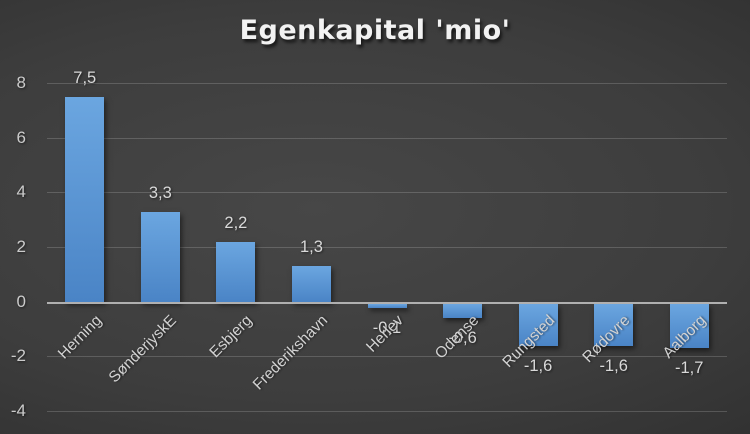 Image resolution: width=750 pixels, height=434 pixels. What do you see at coordinates (21, 82) in the screenshot?
I see `y-axis-tick-label: 8` at bounding box center [21, 82].